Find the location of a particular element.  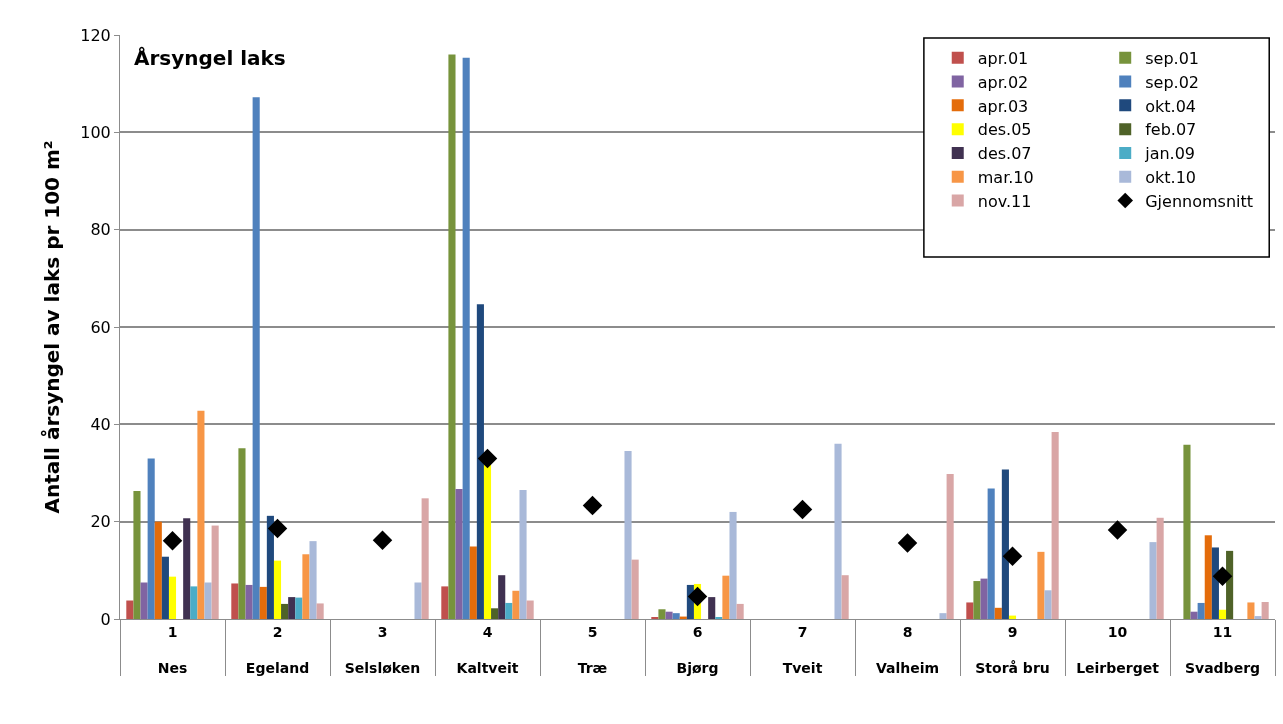

legend-label: okt.10 is located at coordinates (1170, 177).